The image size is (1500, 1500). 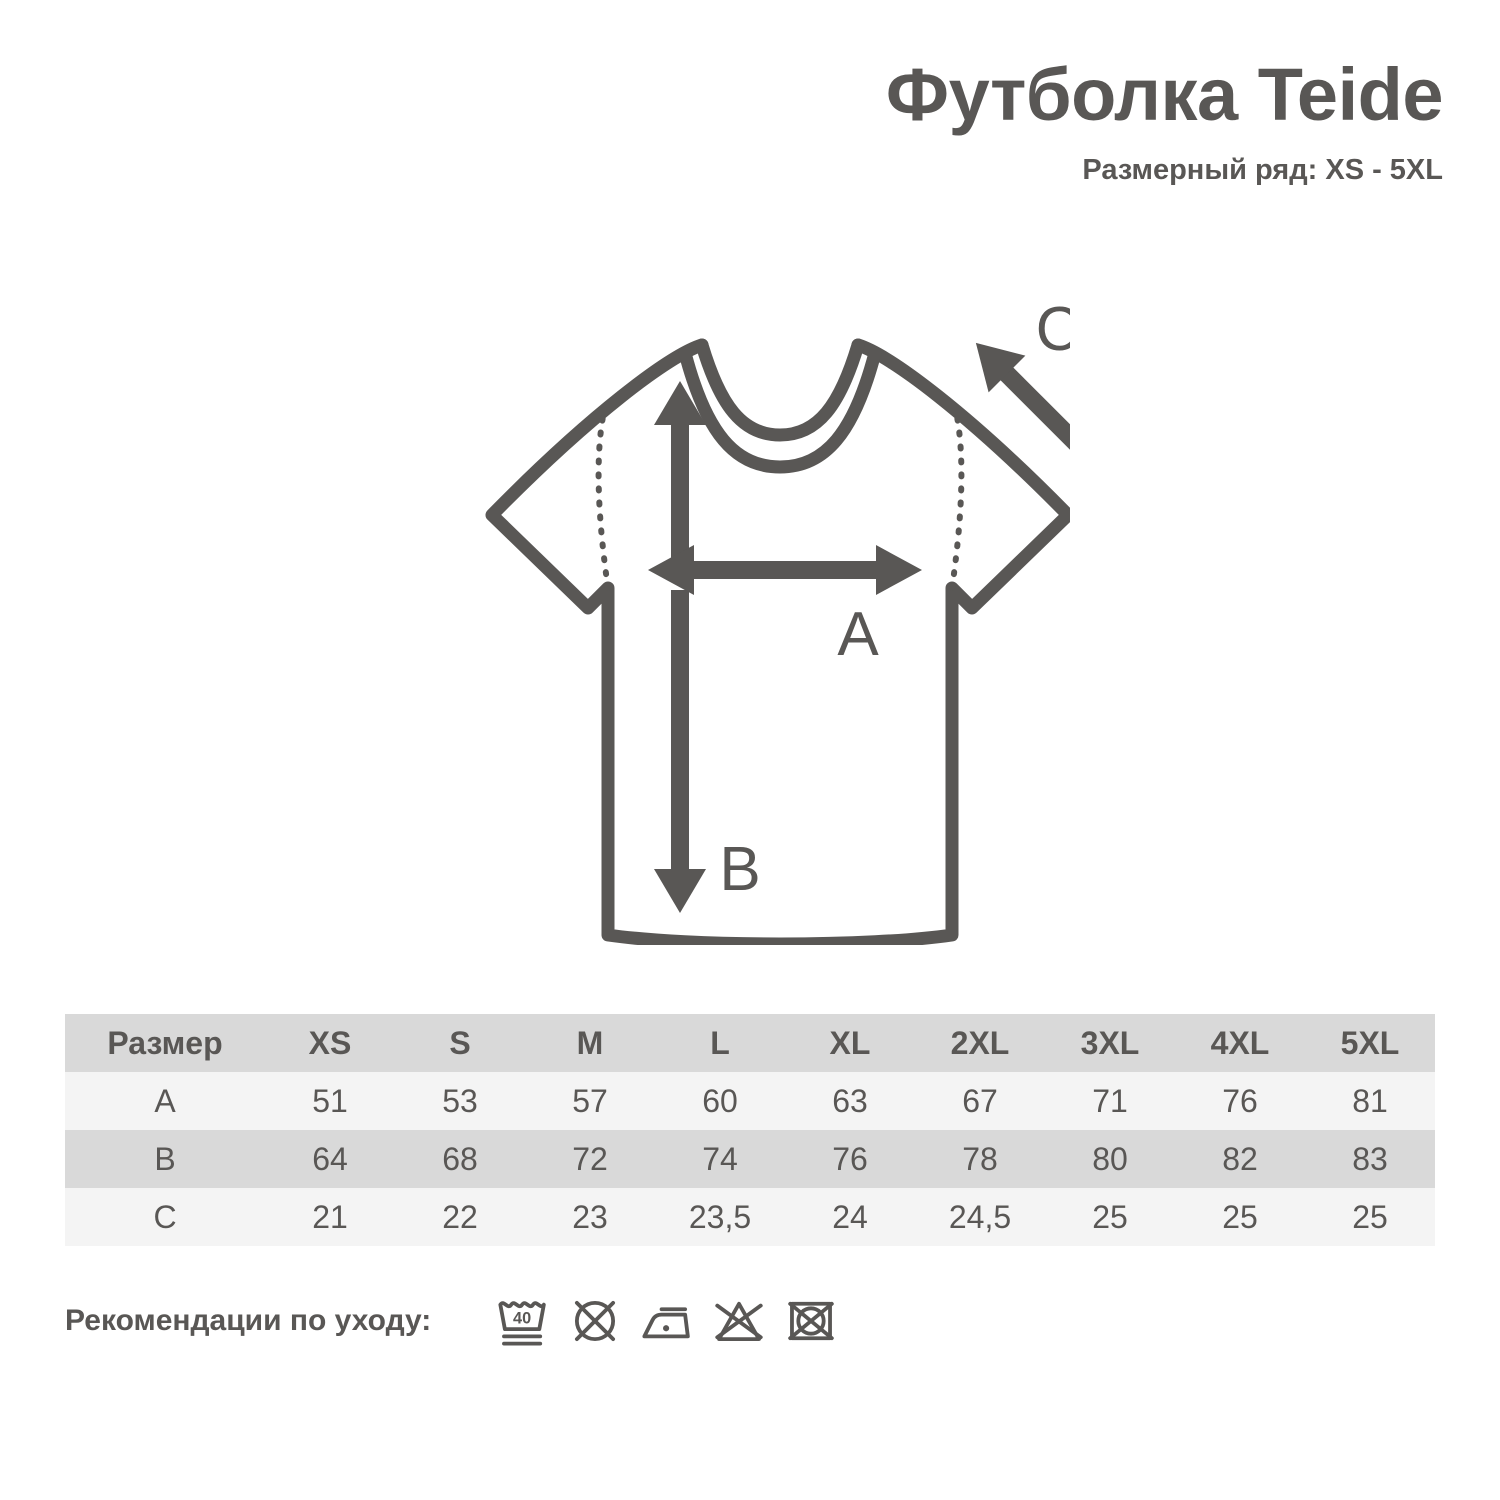 What do you see at coordinates (1370, 1100) in the screenshot?
I see `cell-a-5xl: 81` at bounding box center [1370, 1100].